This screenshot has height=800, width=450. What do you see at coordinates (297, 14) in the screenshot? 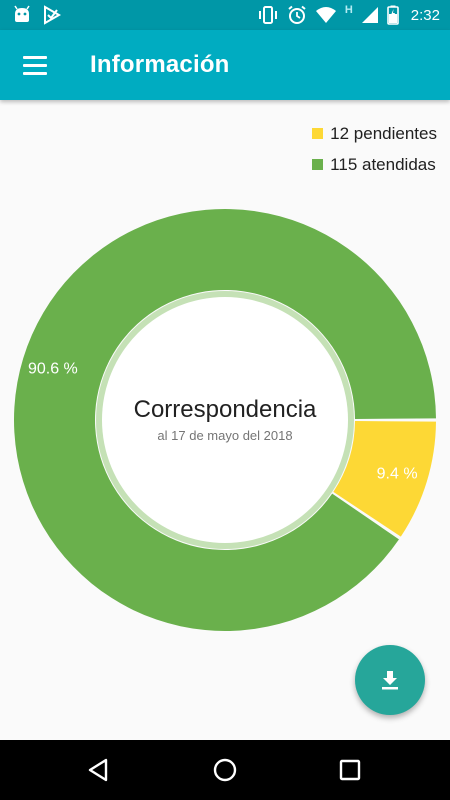
I see `alarm-icon` at bounding box center [297, 14].